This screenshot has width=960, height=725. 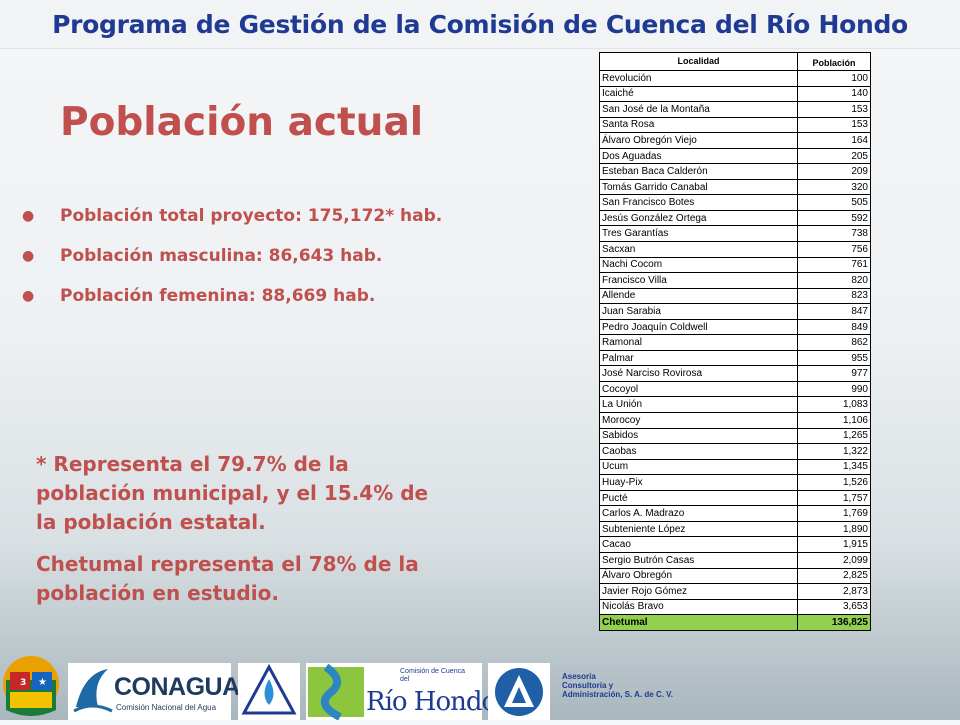 What do you see at coordinates (698, 296) in the screenshot?
I see `cell-locality: Allende` at bounding box center [698, 296].